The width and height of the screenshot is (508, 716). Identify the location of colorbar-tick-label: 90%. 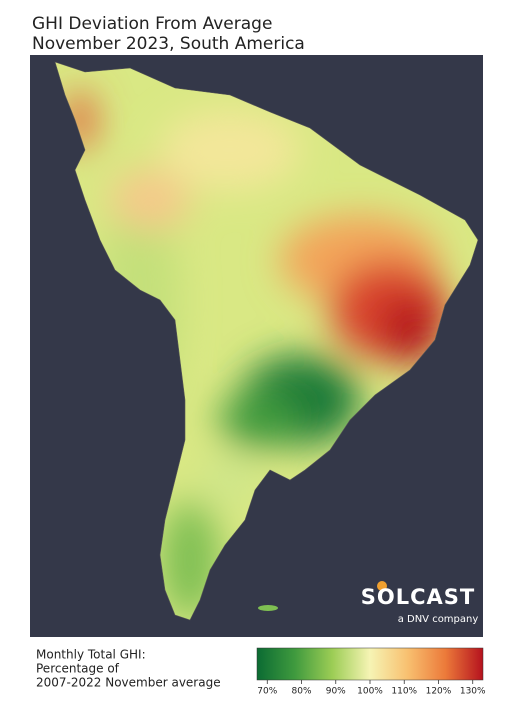
(336, 692).